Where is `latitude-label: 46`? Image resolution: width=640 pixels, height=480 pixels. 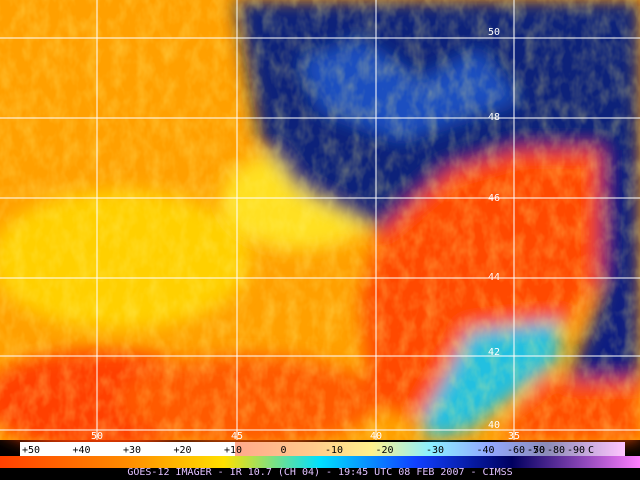 latitude-label: 46 is located at coordinates (494, 198).